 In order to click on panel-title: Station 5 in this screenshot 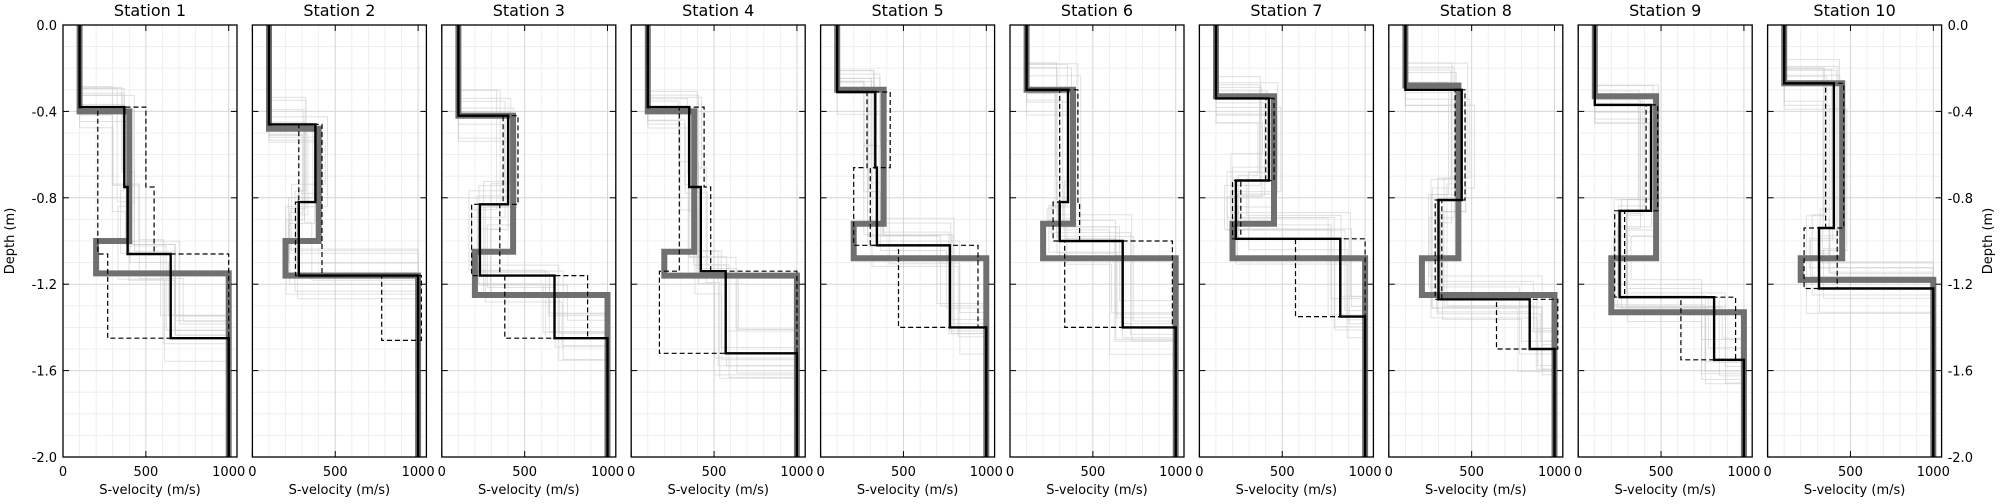, I will do `click(908, 10)`.